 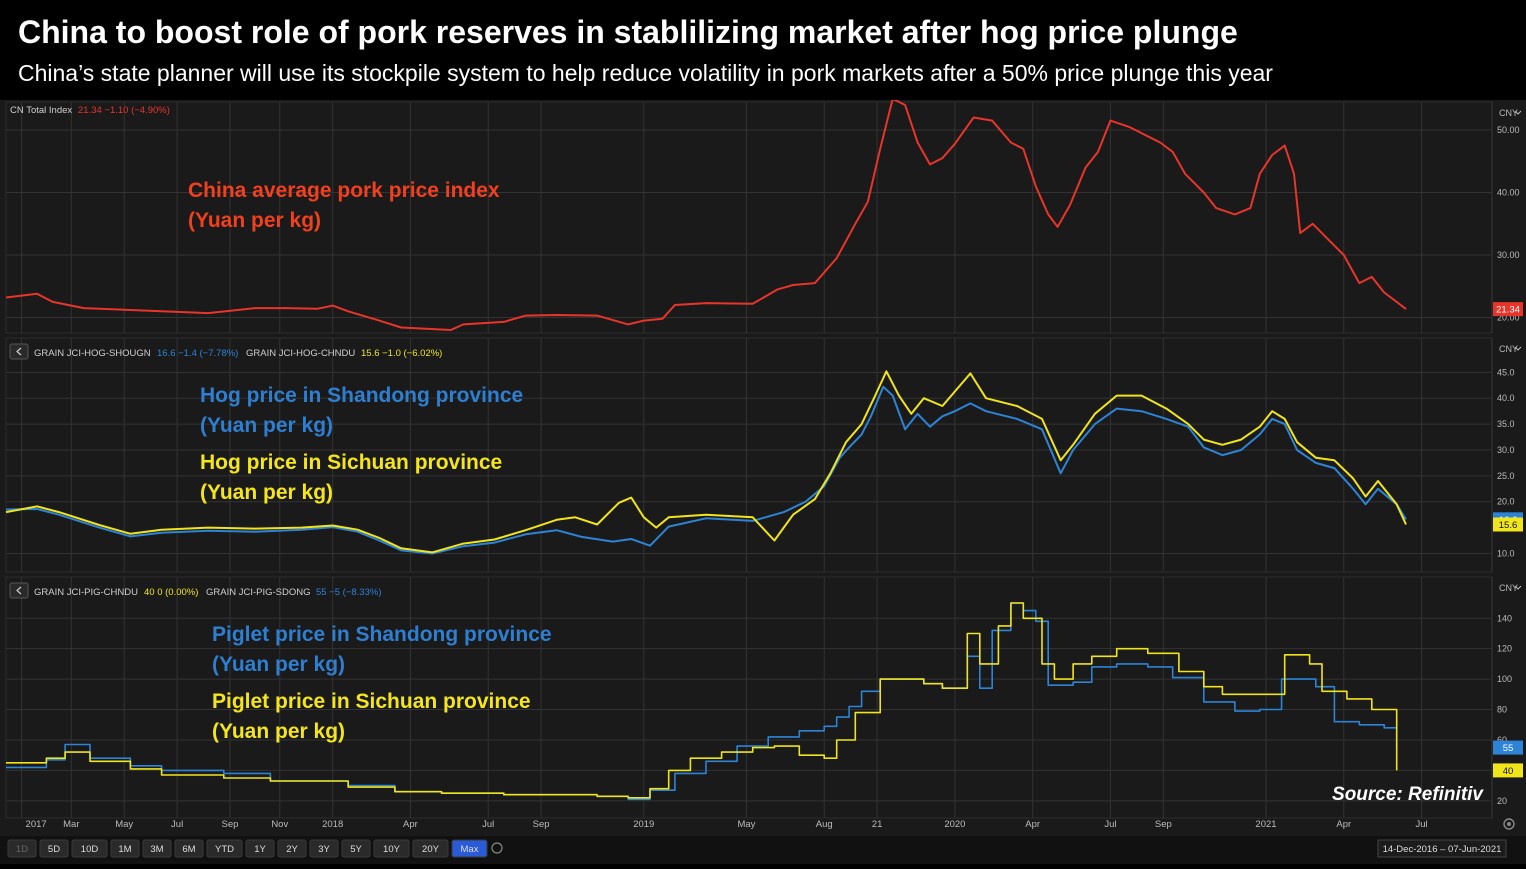 I want to click on settings-icon-ring, so click(x=1509, y=824).